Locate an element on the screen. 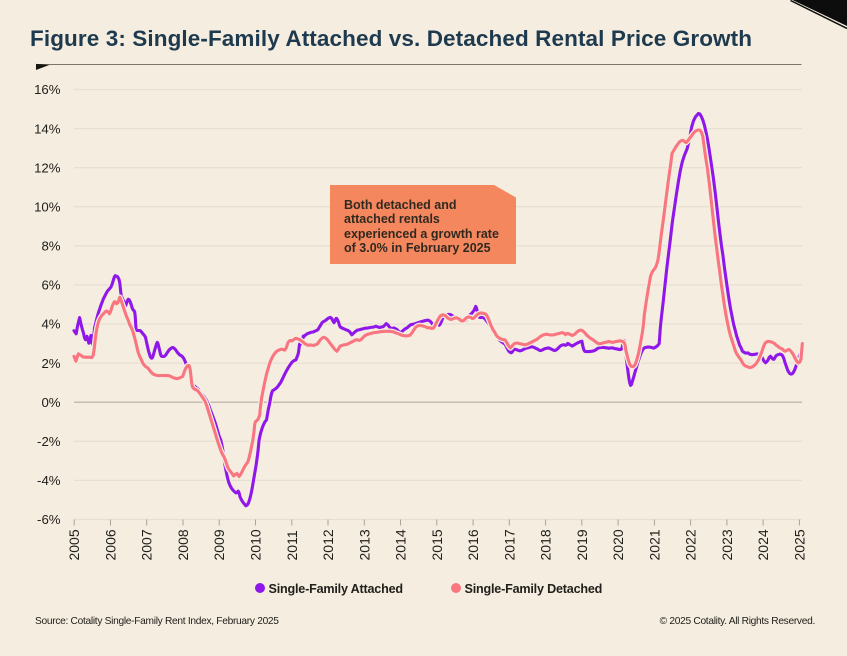 The image size is (847, 656). svg-text: 2013 is located at coordinates (364, 544).